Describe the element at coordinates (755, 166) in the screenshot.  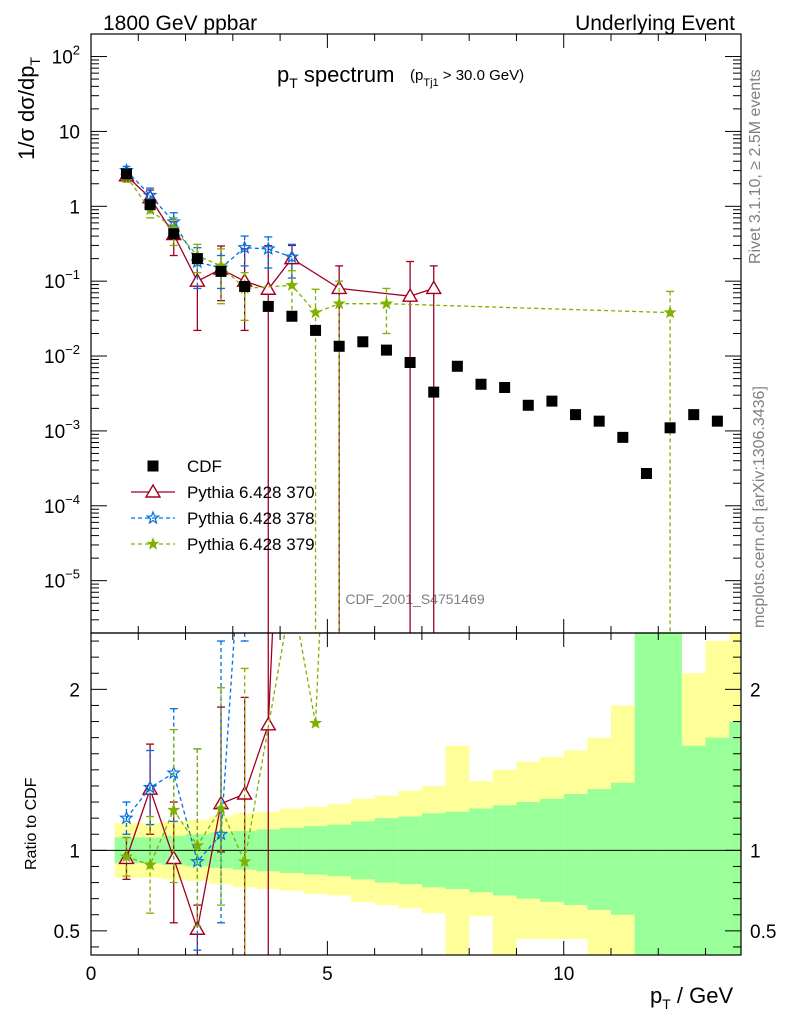
I see `rivet-label: Rivet 3.1.10, ≥ 2.5M events` at that location.